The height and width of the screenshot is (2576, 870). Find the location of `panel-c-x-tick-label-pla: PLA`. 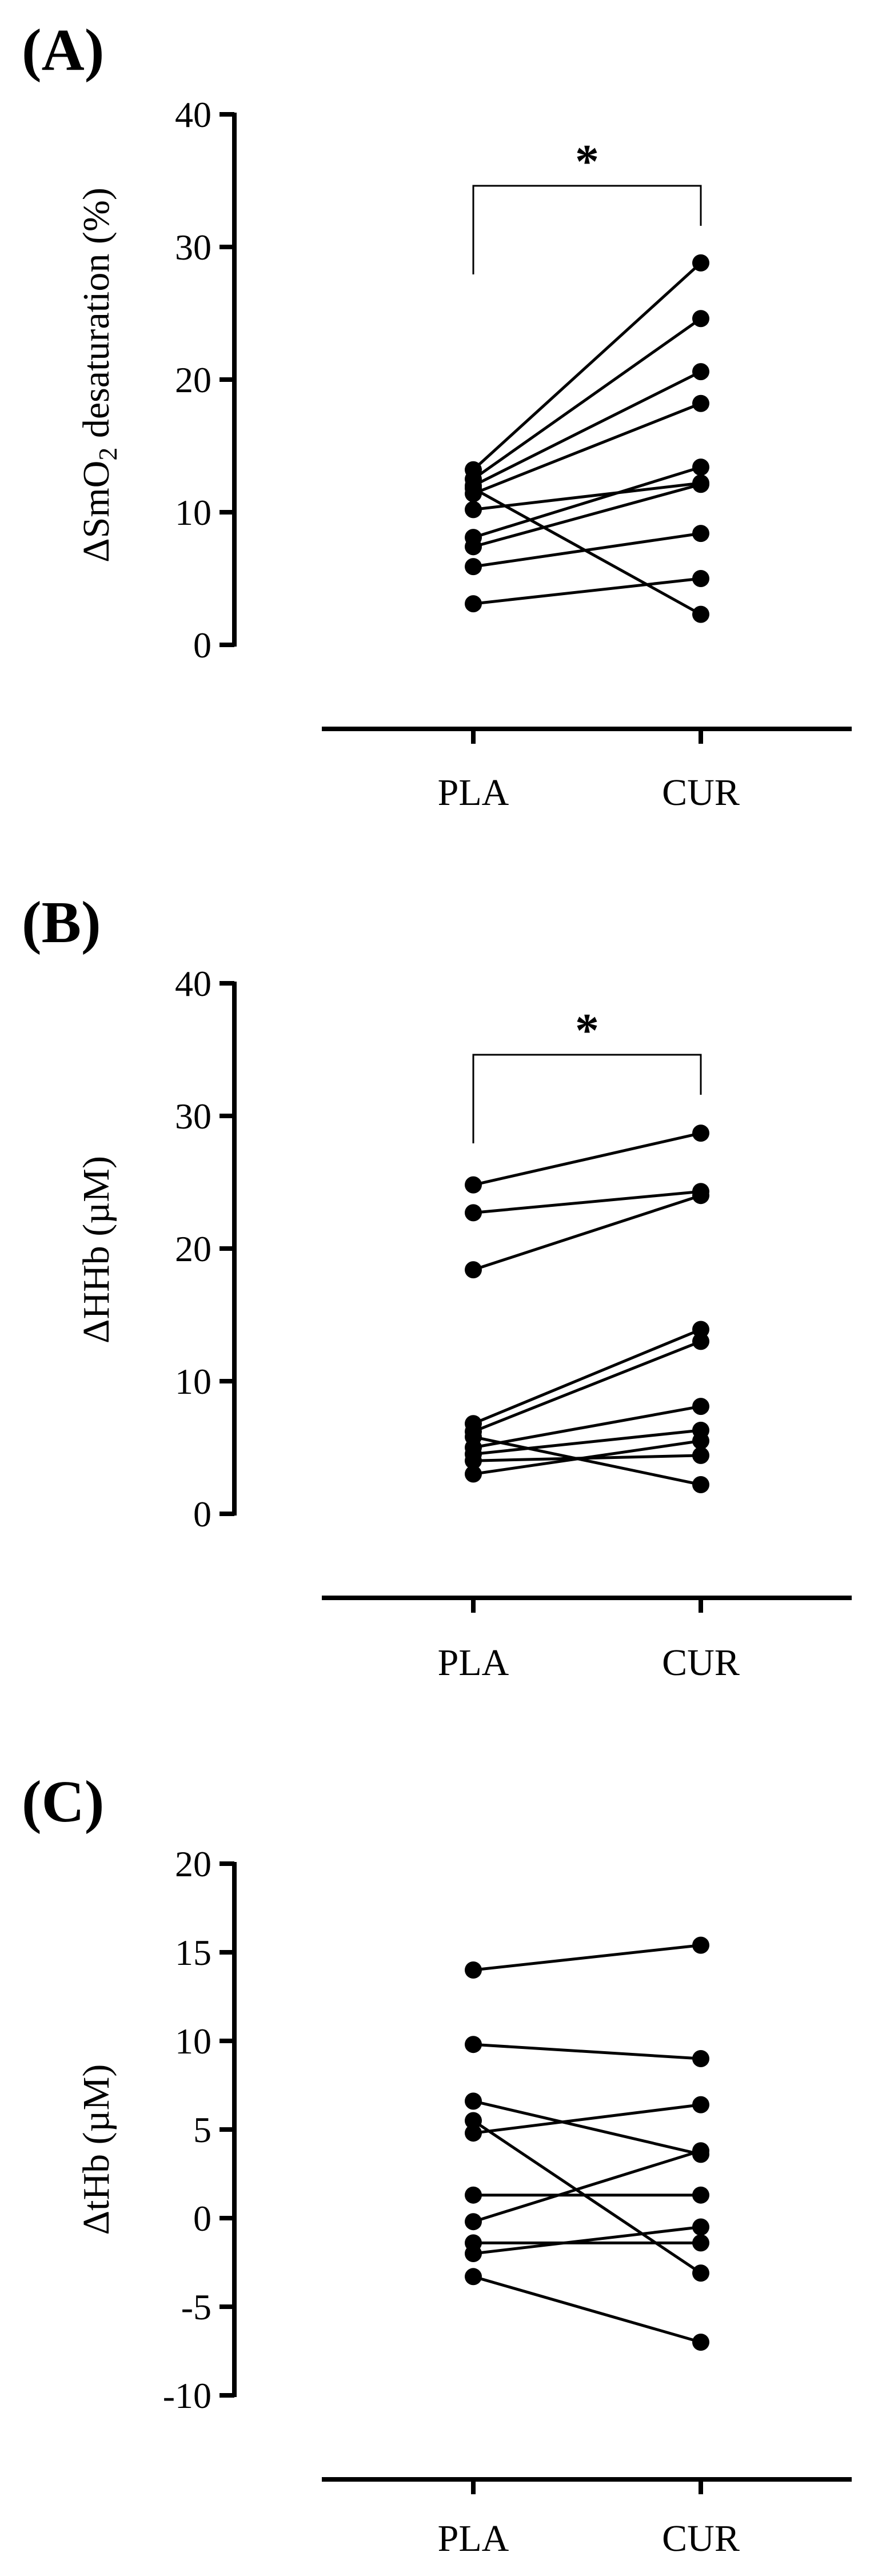

panel-c-x-tick-label-pla: PLA is located at coordinates (473, 2538).